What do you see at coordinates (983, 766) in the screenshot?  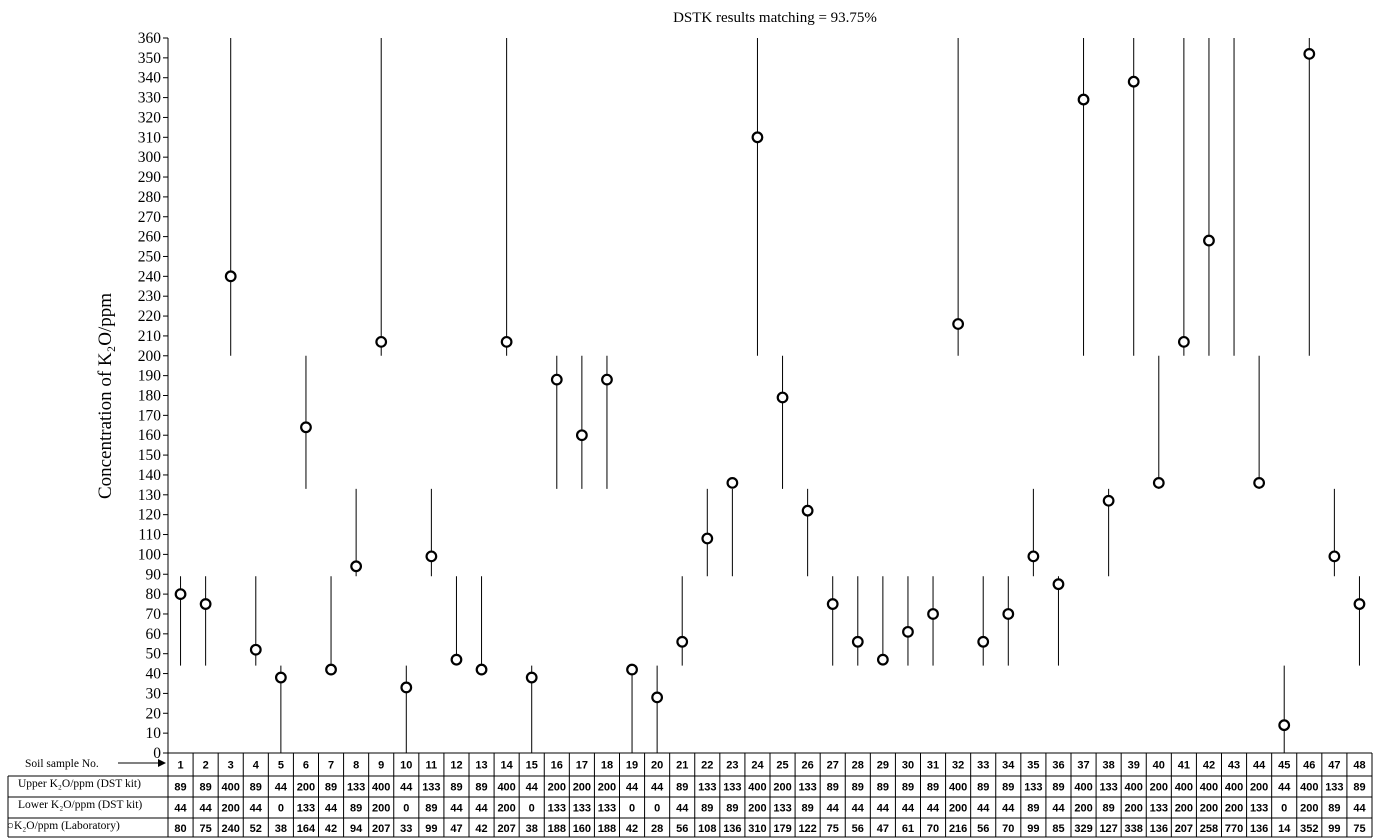 I see `sample-number-cell: 33` at bounding box center [983, 766].